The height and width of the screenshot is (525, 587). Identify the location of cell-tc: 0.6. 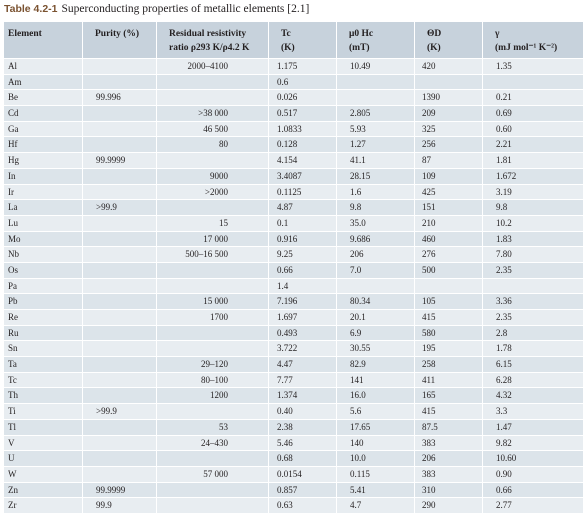
(283, 81).